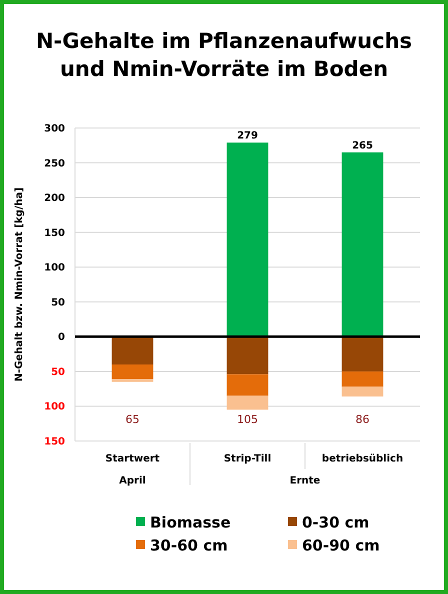 This screenshot has height=594, width=448. I want to click on x-tick-label: betriebsüblich, so click(363, 459).